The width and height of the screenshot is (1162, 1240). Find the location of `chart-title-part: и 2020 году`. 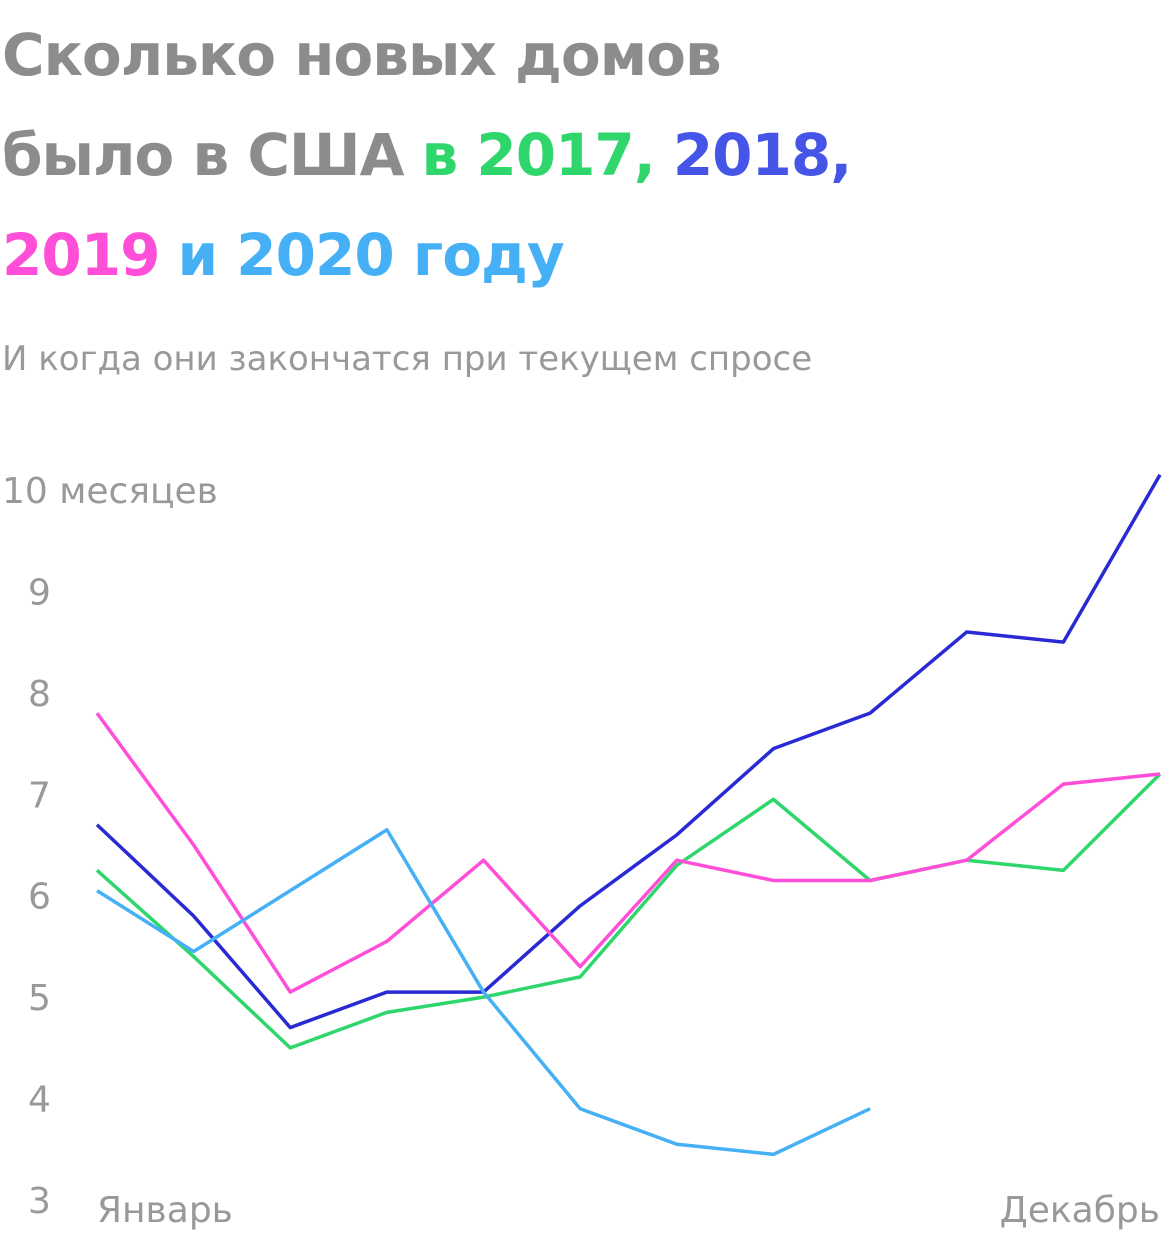

chart-title-part: и 2020 году is located at coordinates (370, 255).